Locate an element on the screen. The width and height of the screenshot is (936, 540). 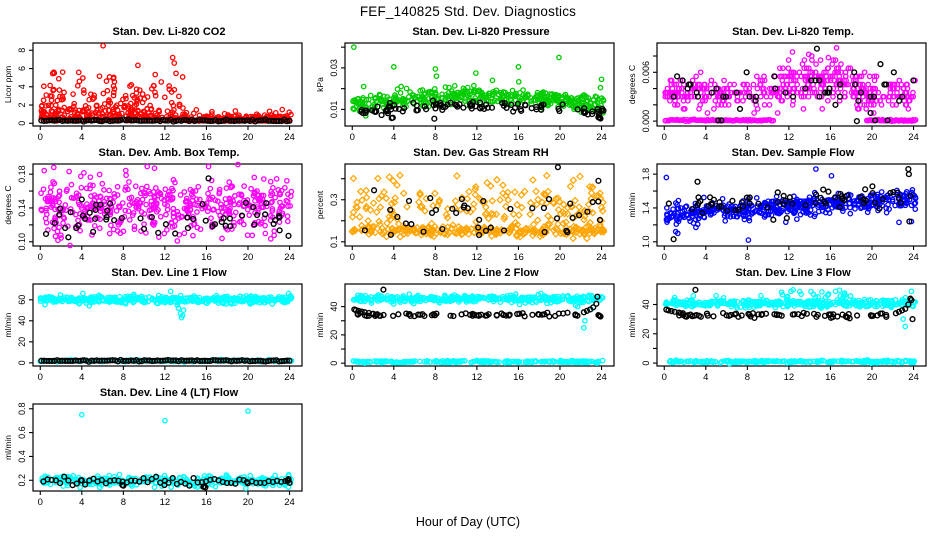
plot-area-sample-flow: 0 4 8 12 16 20 24 1.0 1.4 1.8 ml/min is located at coordinates (777, 213).